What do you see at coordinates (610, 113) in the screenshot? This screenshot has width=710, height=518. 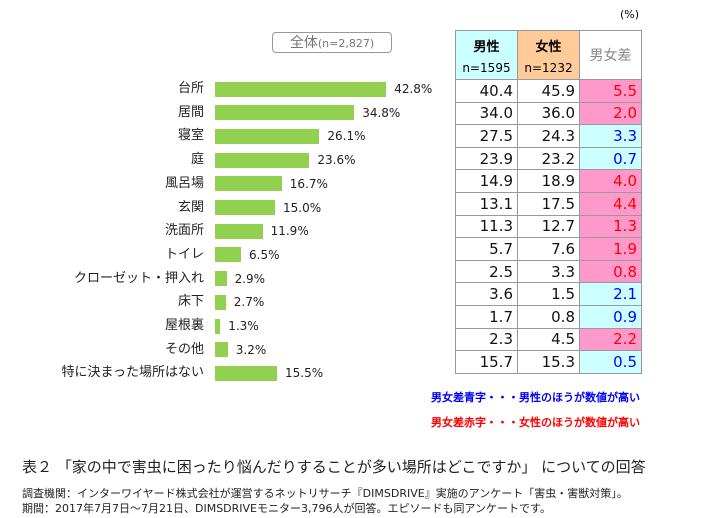 I see `diff-cell: 2.0` at bounding box center [610, 113].